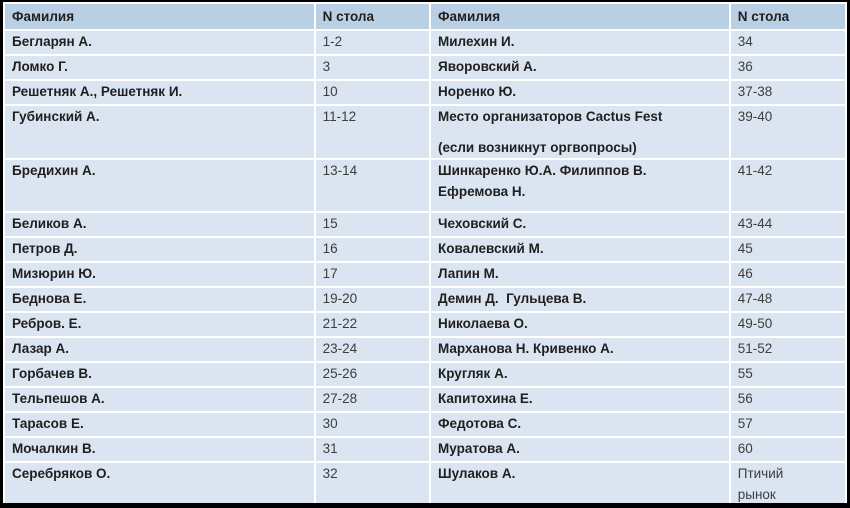 Image resolution: width=850 pixels, height=508 pixels. I want to click on table-row: Мочалкин В. 31 Муратова А. 60, so click(425, 449).